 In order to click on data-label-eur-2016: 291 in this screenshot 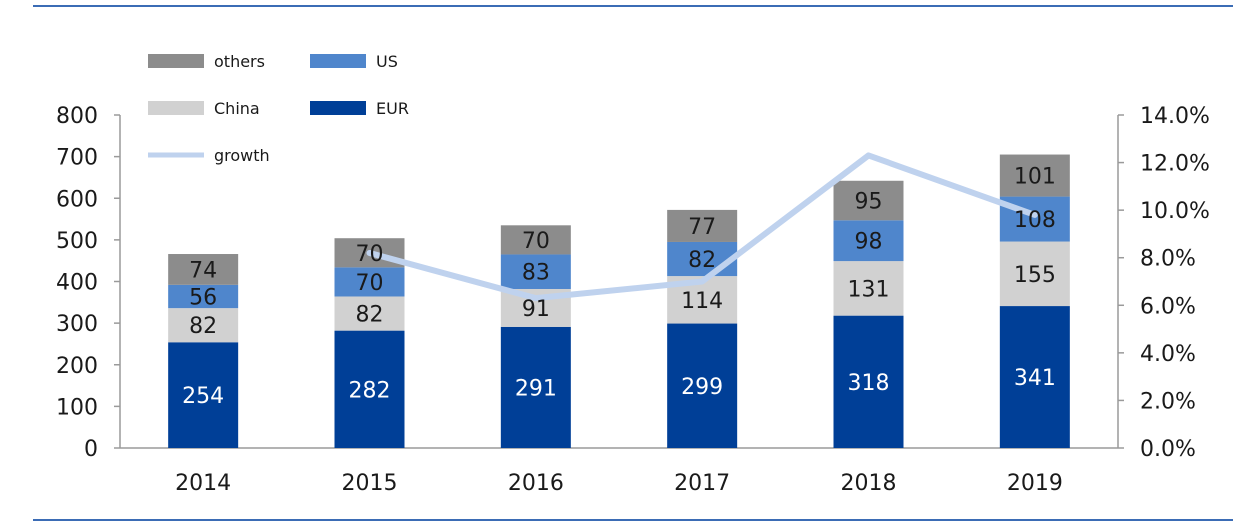, I will do `click(536, 388)`.